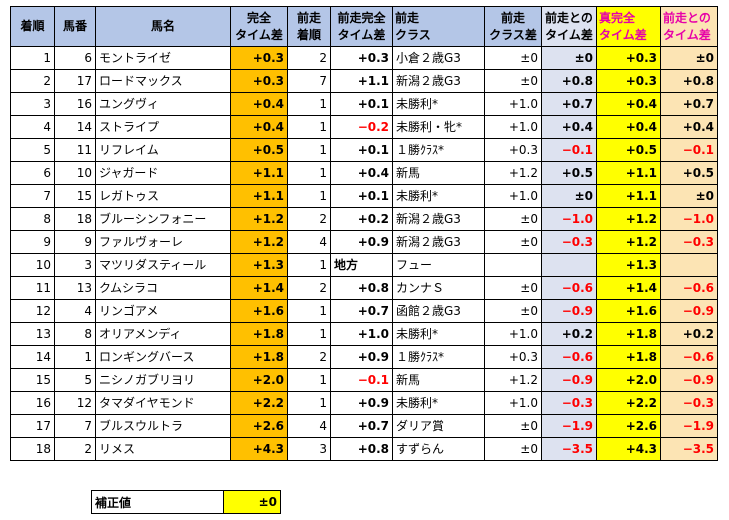 The width and height of the screenshot is (729, 520). I want to click on cell-prev-time-diff: +0.9, so click(361, 357).